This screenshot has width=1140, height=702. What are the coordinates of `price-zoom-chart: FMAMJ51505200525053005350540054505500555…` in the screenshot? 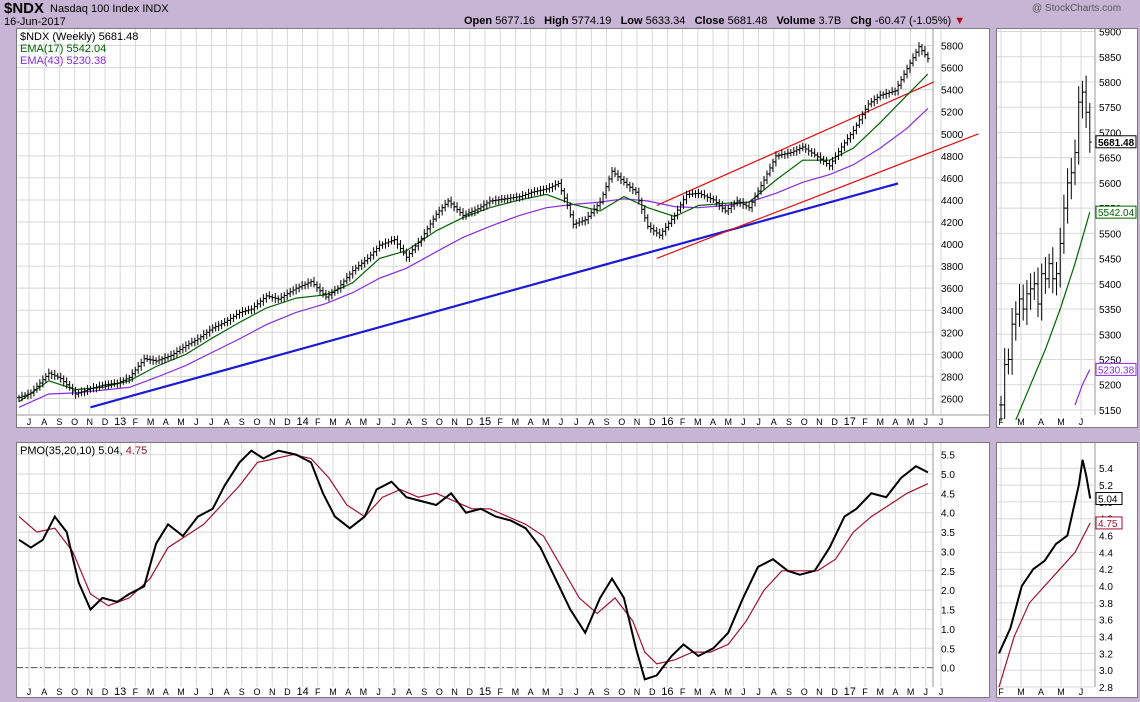 It's located at (1067, 227).